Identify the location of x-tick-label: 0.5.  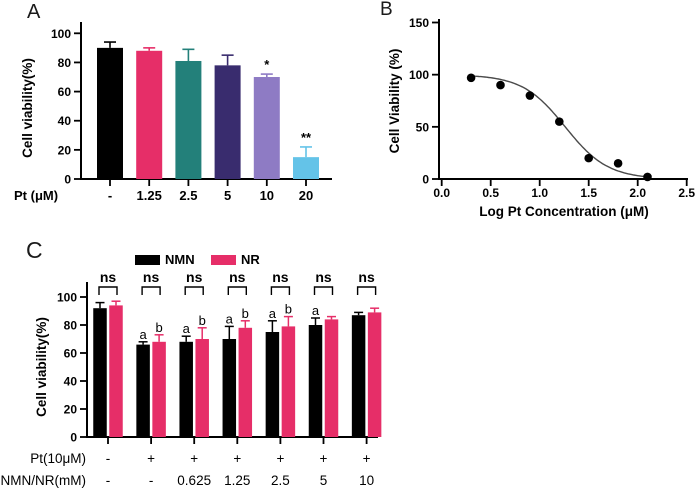
(490, 193).